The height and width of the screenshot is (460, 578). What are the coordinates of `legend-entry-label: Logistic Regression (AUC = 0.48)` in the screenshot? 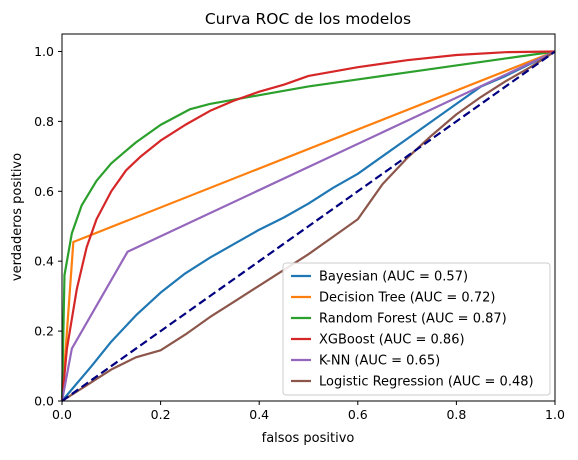 It's located at (426, 382).